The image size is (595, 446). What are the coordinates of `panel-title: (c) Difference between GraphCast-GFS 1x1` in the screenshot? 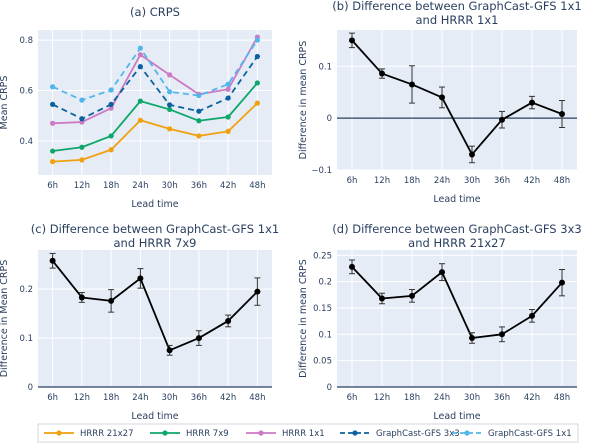 It's located at (155, 229).